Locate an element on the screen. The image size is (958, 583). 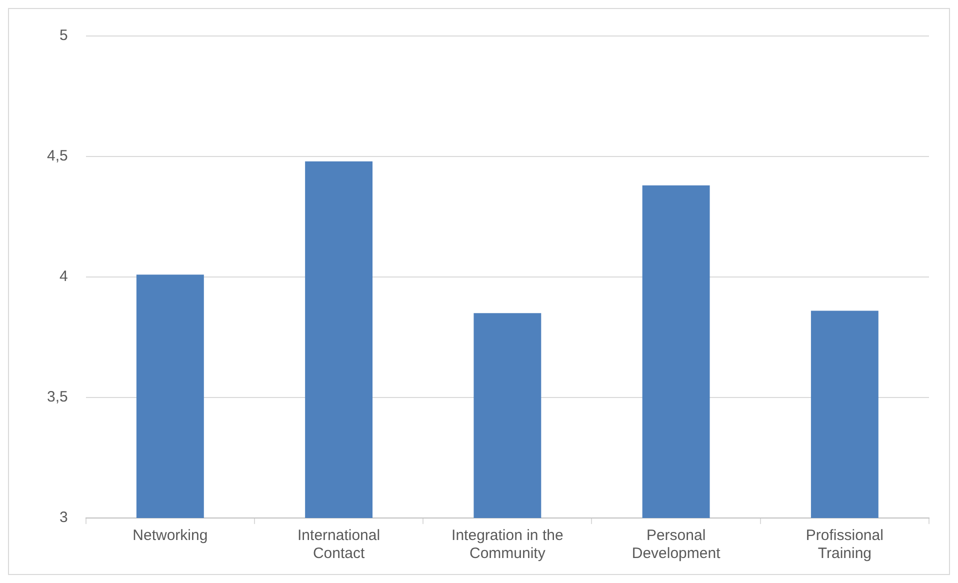
x-tick-label: Profissional Training is located at coordinates (845, 544).